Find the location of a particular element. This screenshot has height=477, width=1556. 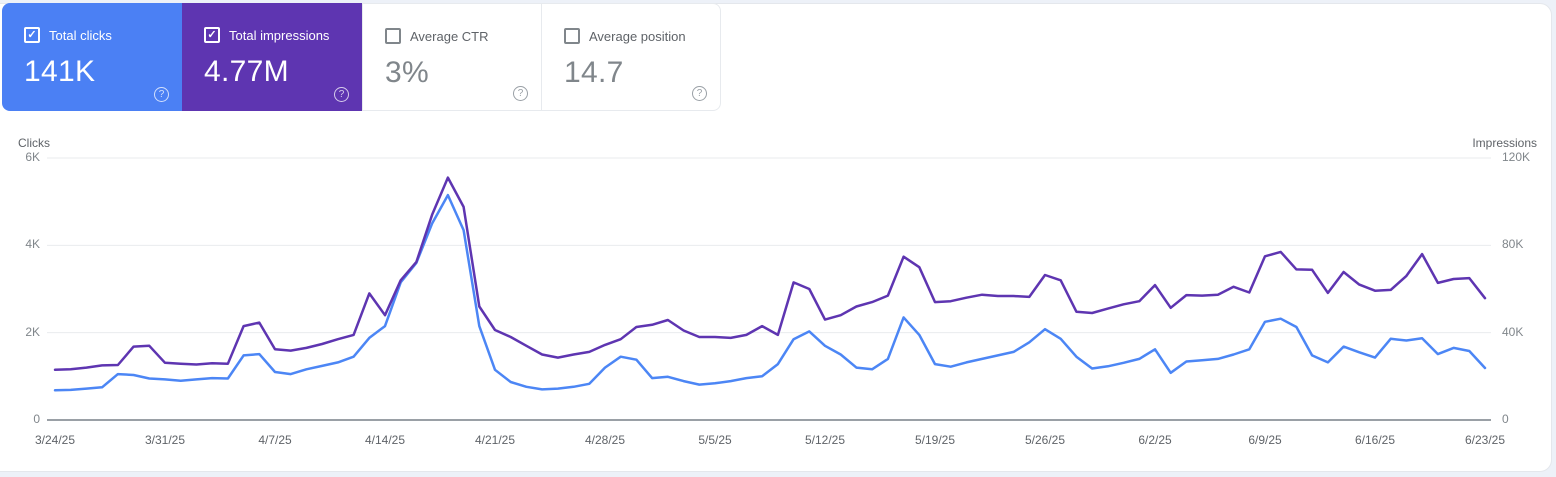

average-position-checkbox: ✓ is located at coordinates (572, 36).